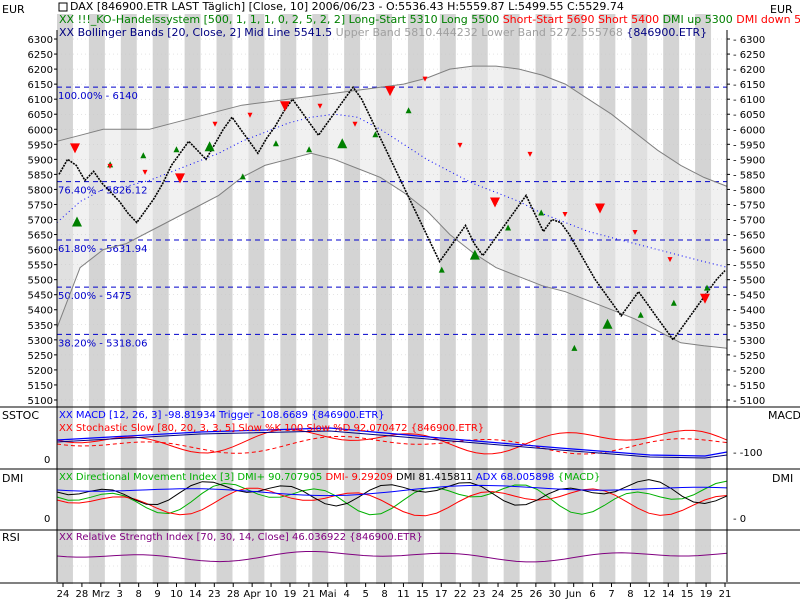  Describe the element at coordinates (40, 70) in the screenshot. I see `y-tick-label-left: 6200` at that location.